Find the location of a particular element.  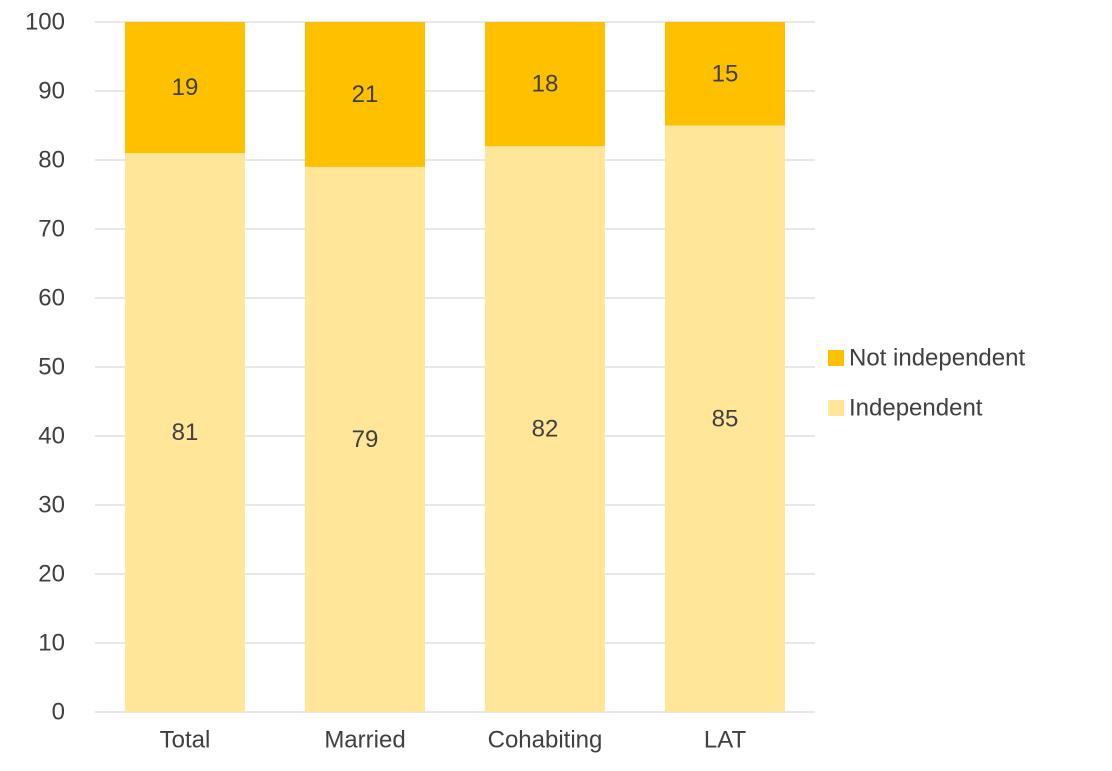

data-label-not-independent: 18 is located at coordinates (545, 84).